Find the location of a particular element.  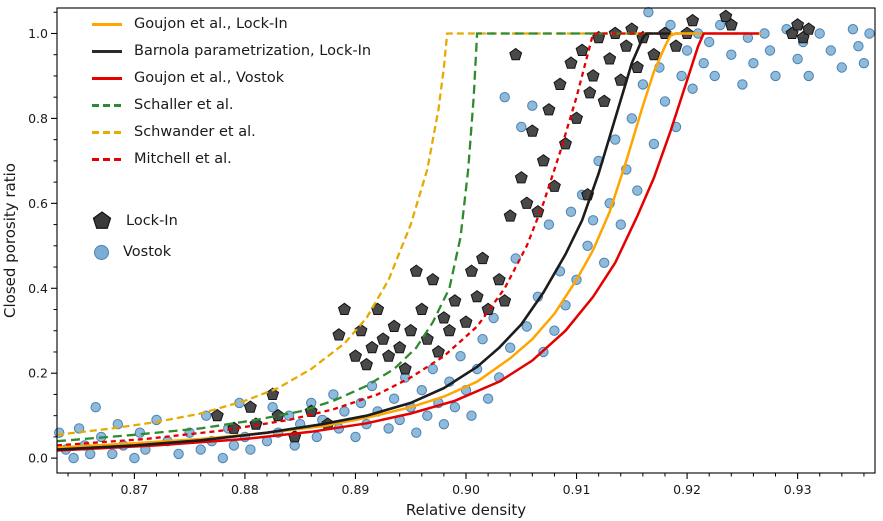

legend-item-mitchell: Mitchell et al. is located at coordinates (231, 159).